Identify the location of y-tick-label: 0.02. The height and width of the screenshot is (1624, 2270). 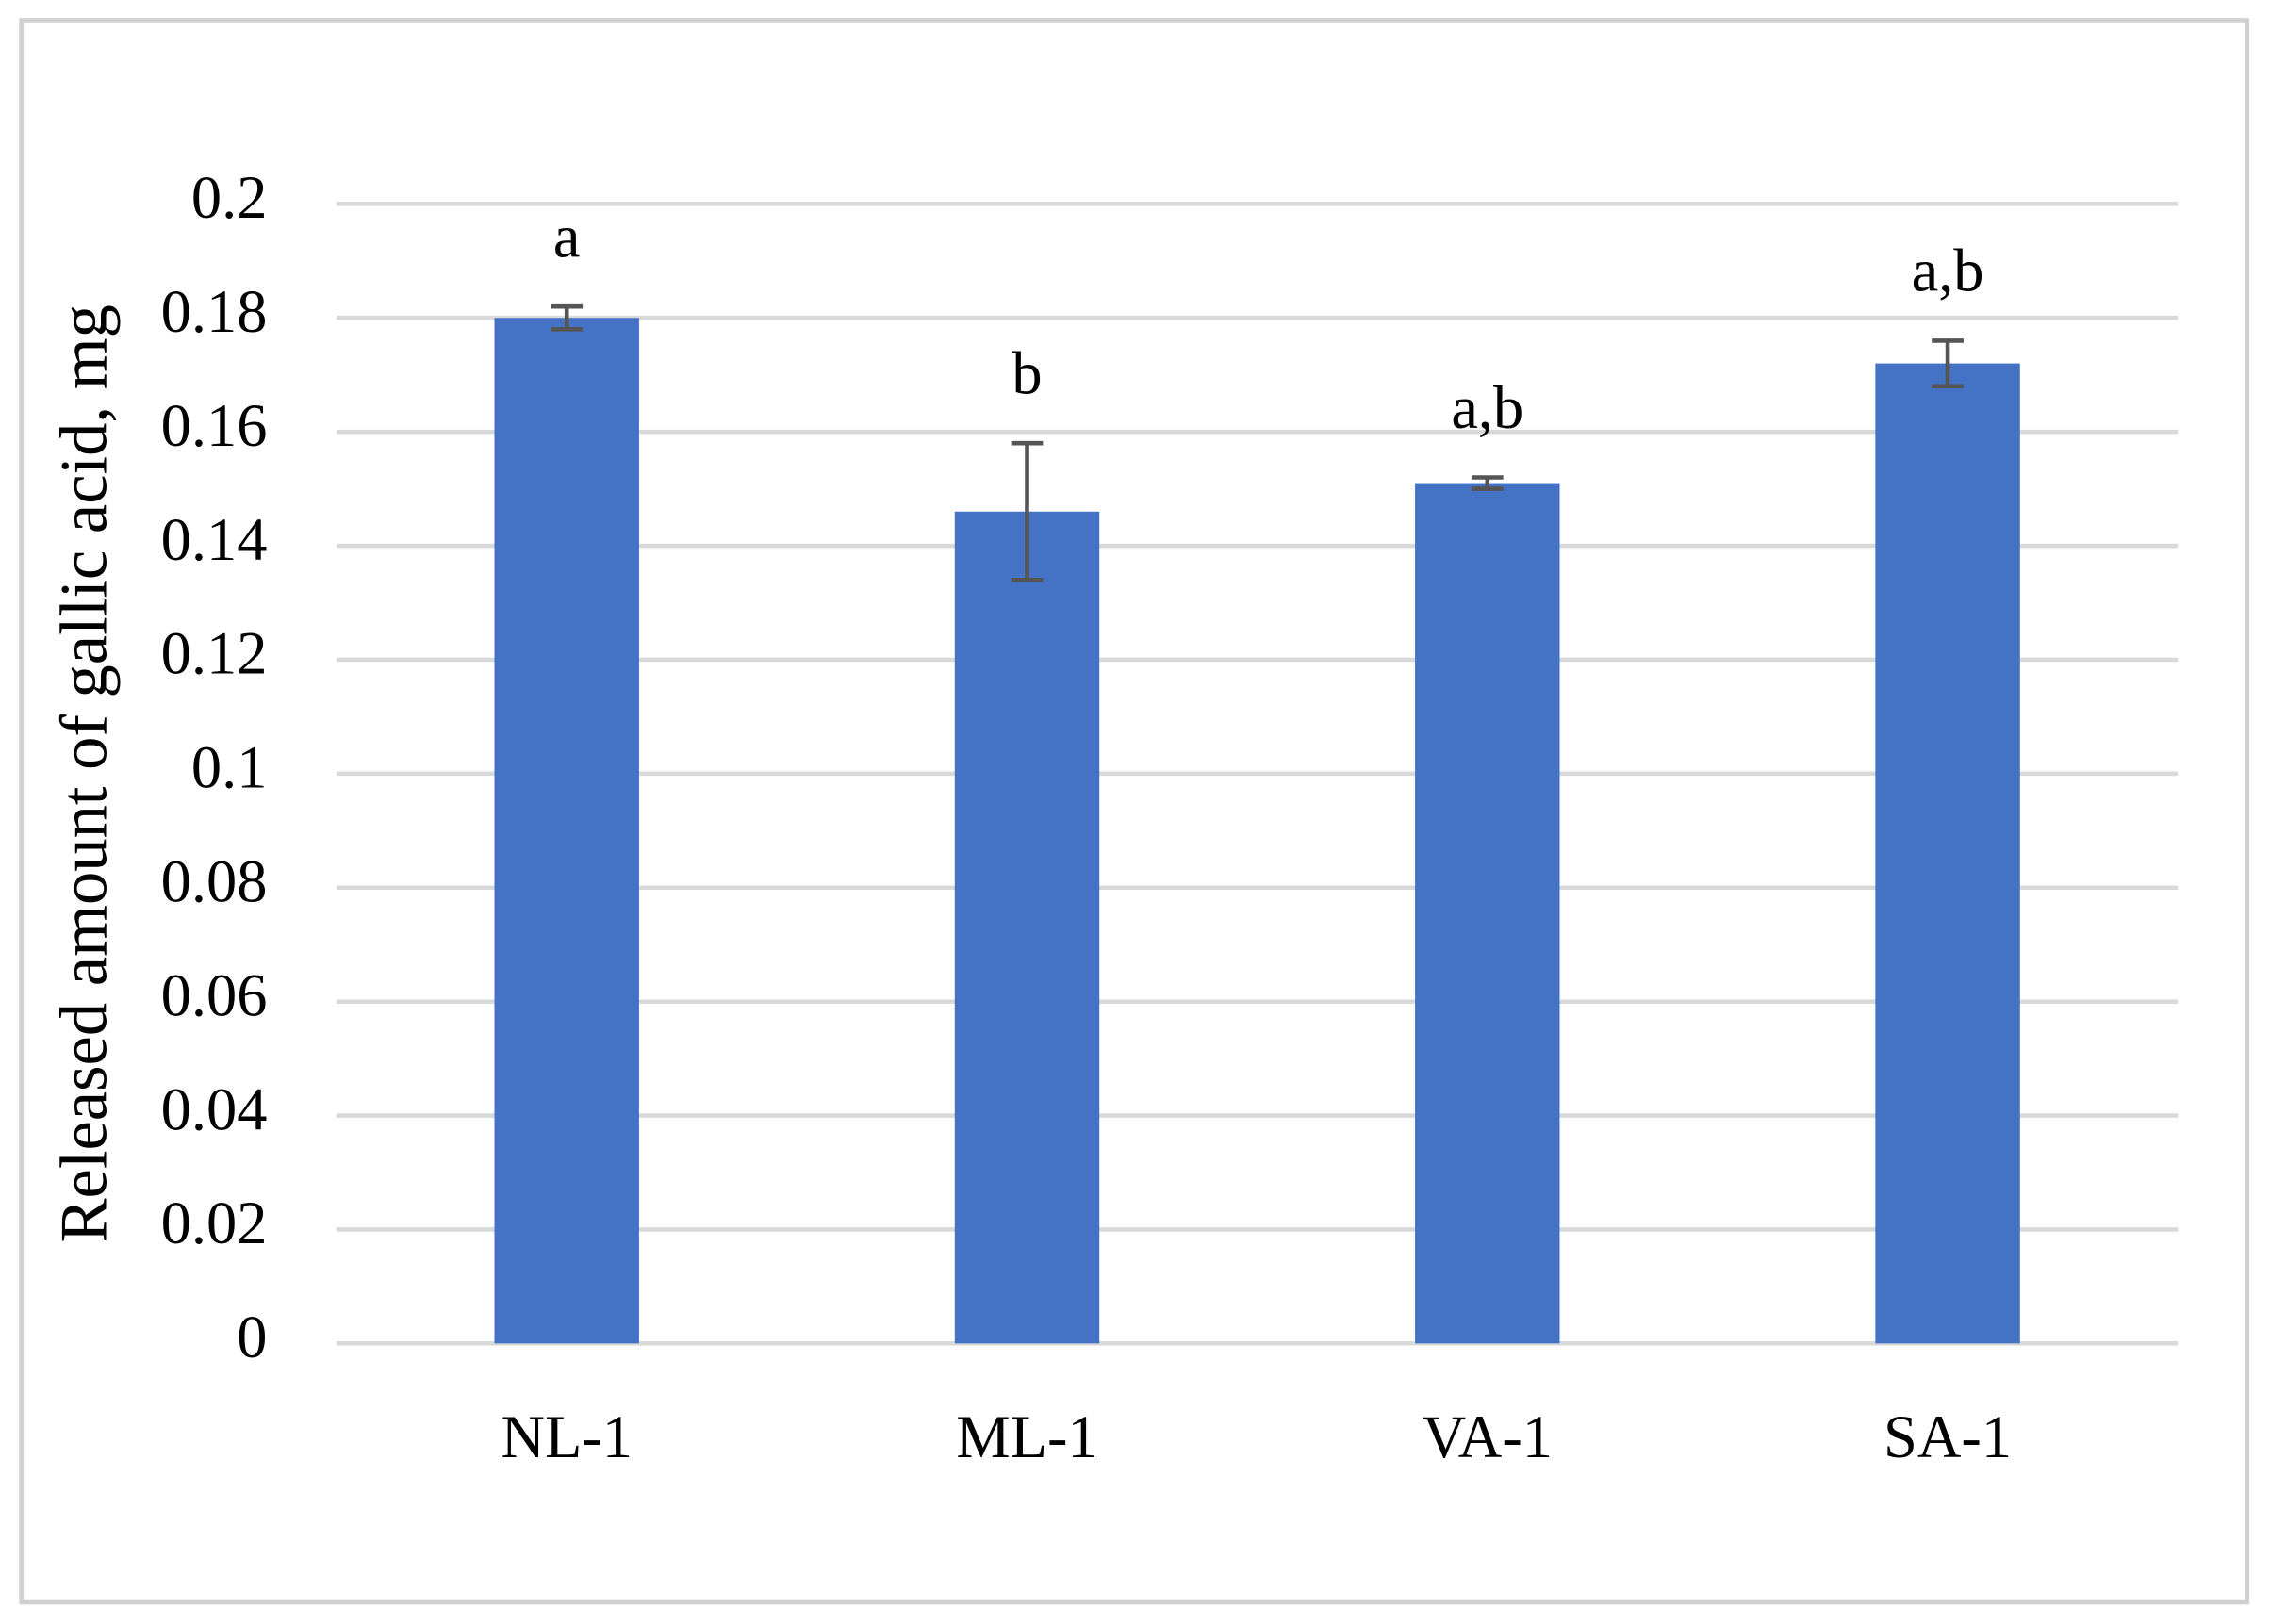
(214, 1222).